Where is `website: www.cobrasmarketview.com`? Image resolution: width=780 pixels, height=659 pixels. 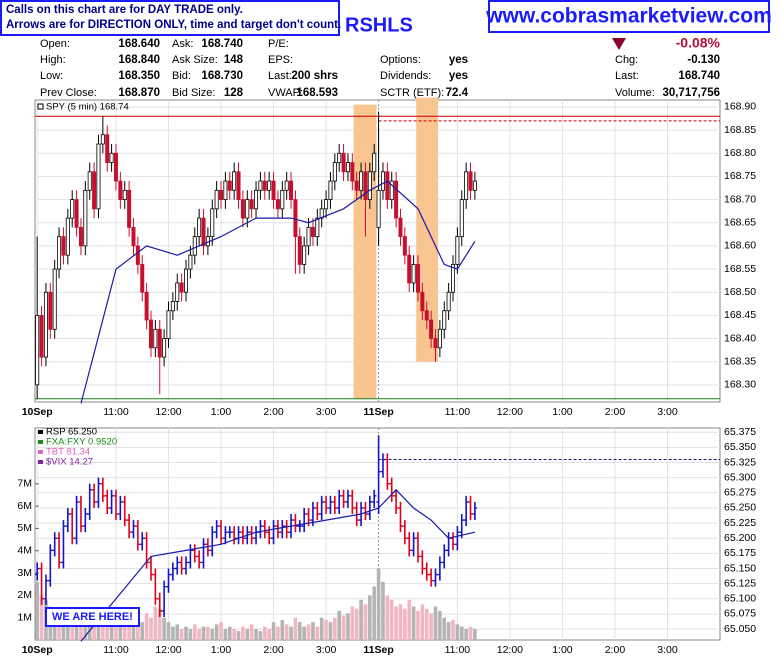 website: www.cobrasmarketview.com is located at coordinates (628, 16).